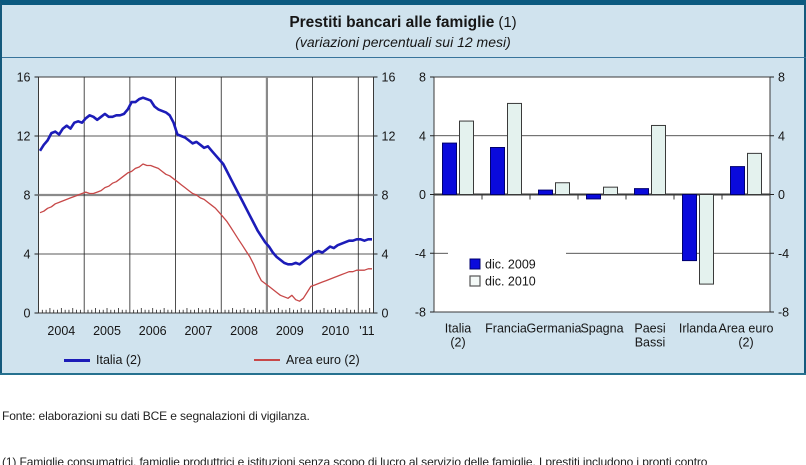  Describe the element at coordinates (650, 343) in the screenshot. I see `axis-label: Bassi` at that location.